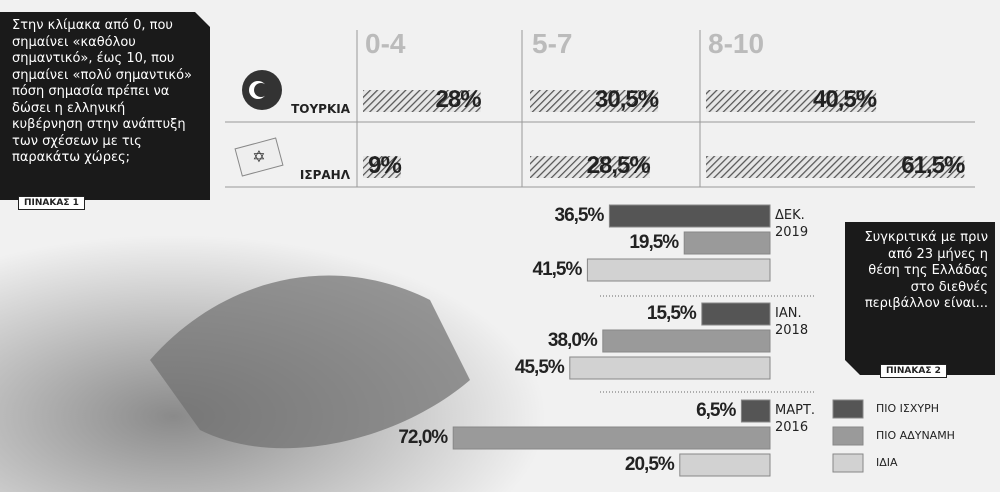  I want to click on value-label: 40,5%, so click(845, 99).